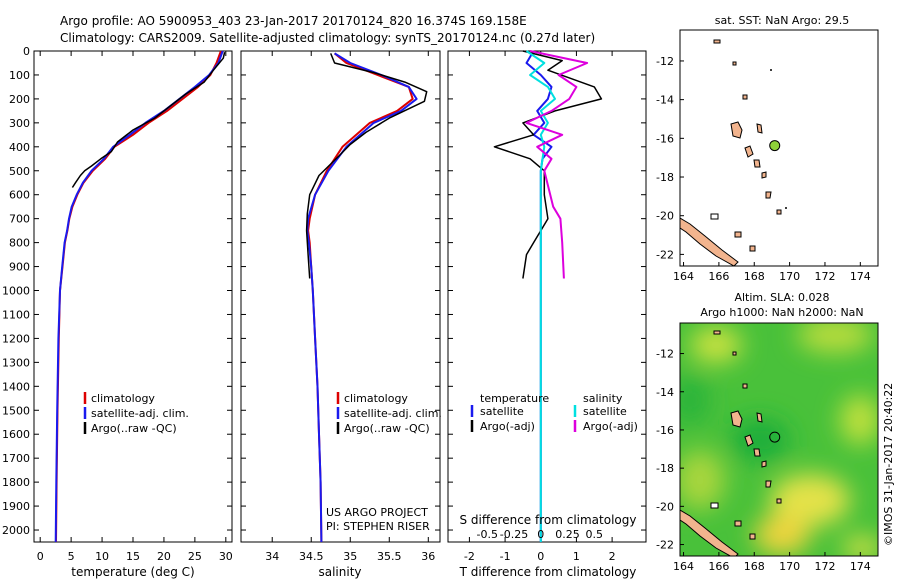 This screenshot has height=580, width=900. Describe the element at coordinates (736, 130) in the screenshot. I see `island-espiritu-santo` at that location.